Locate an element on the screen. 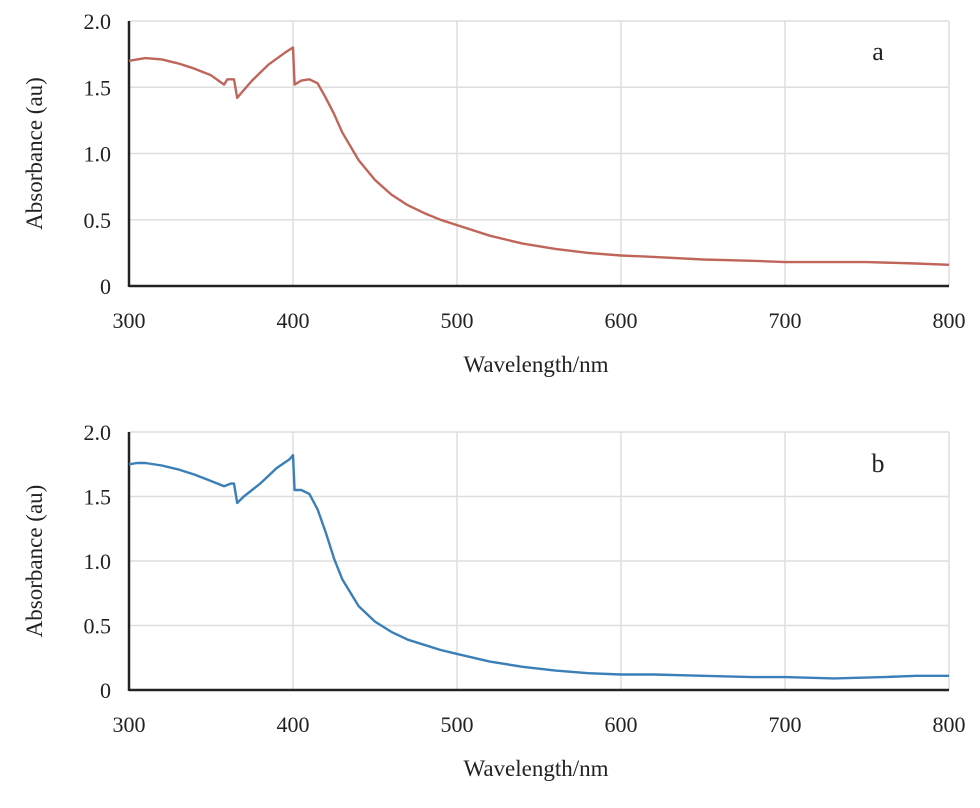 The height and width of the screenshot is (808, 980). panel-label: b is located at coordinates (878, 463).